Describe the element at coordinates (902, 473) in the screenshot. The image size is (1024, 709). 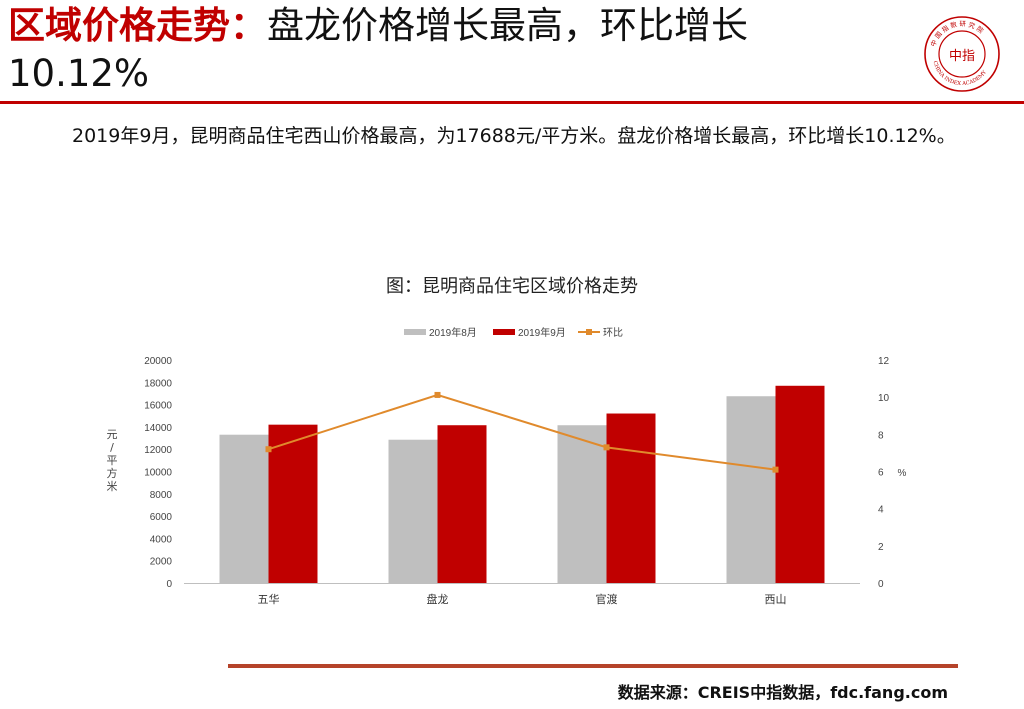
I see `y2-axis-label: %` at that location.